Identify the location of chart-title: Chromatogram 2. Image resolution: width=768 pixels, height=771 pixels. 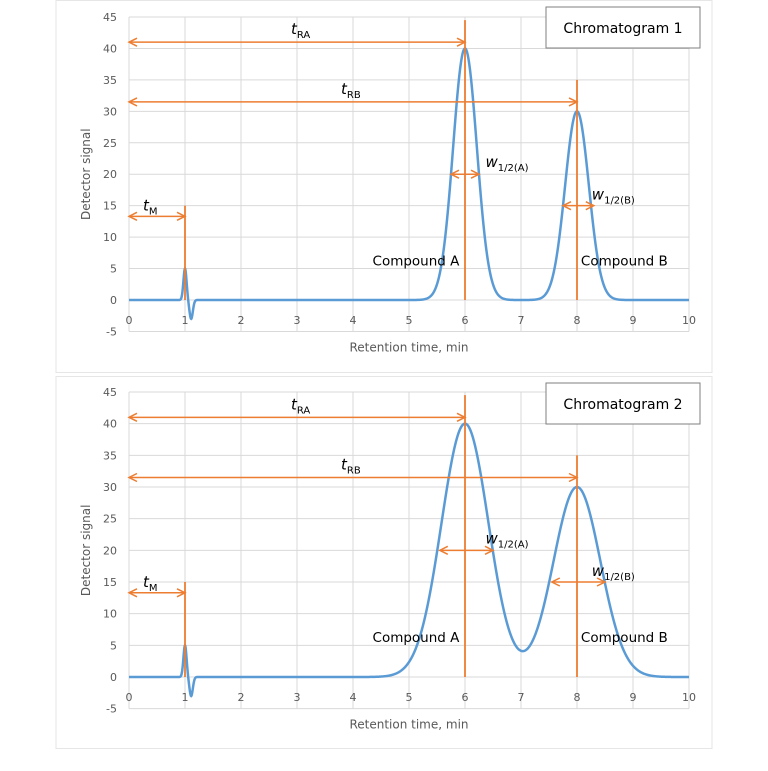
(622, 405).